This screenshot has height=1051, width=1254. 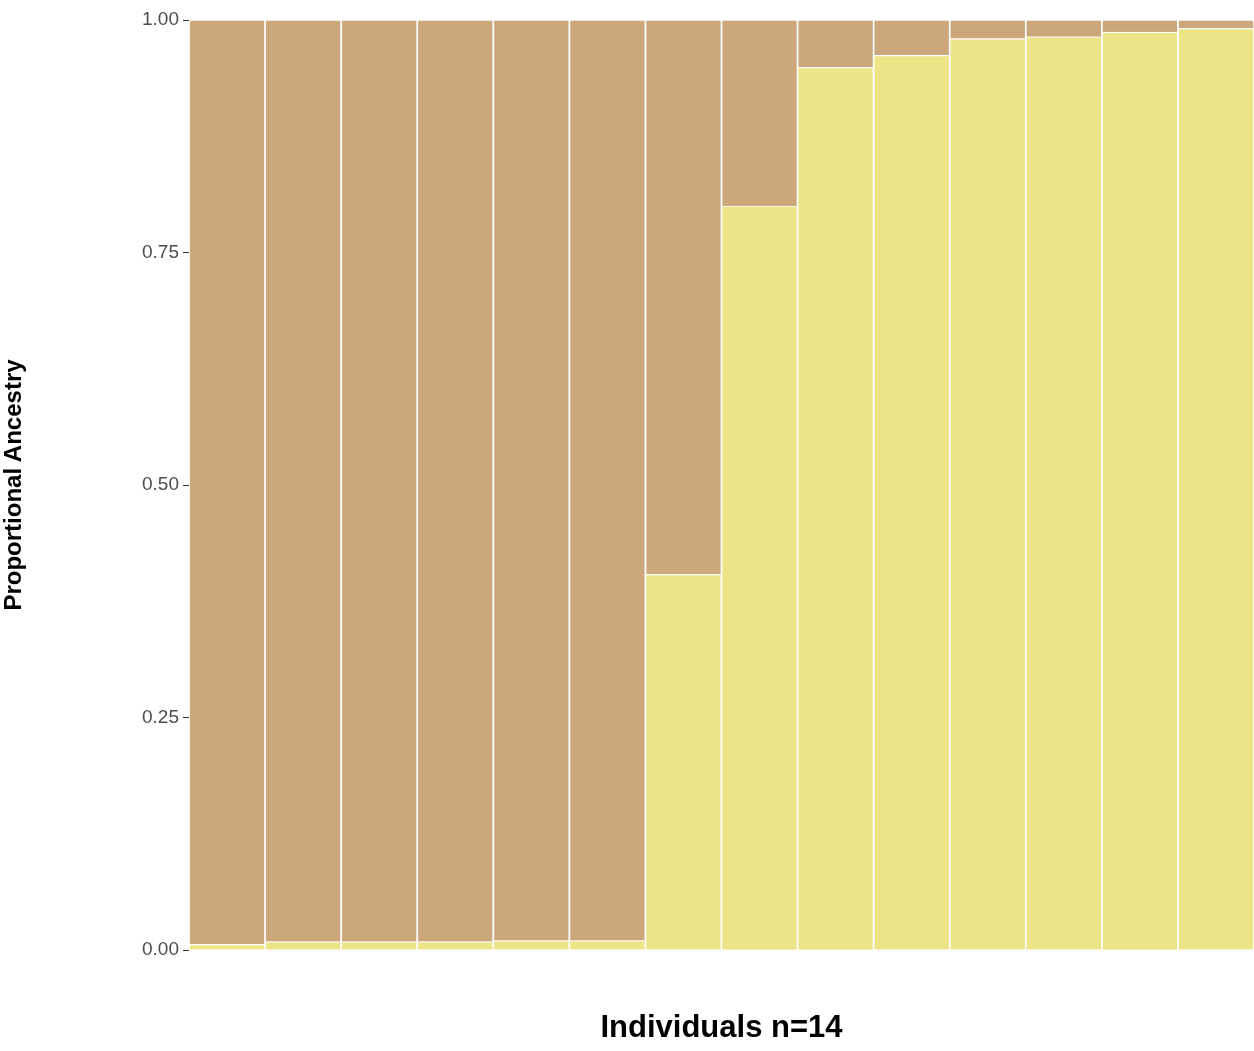 I want to click on y-tick-label: 0.75, so click(x=160, y=251).